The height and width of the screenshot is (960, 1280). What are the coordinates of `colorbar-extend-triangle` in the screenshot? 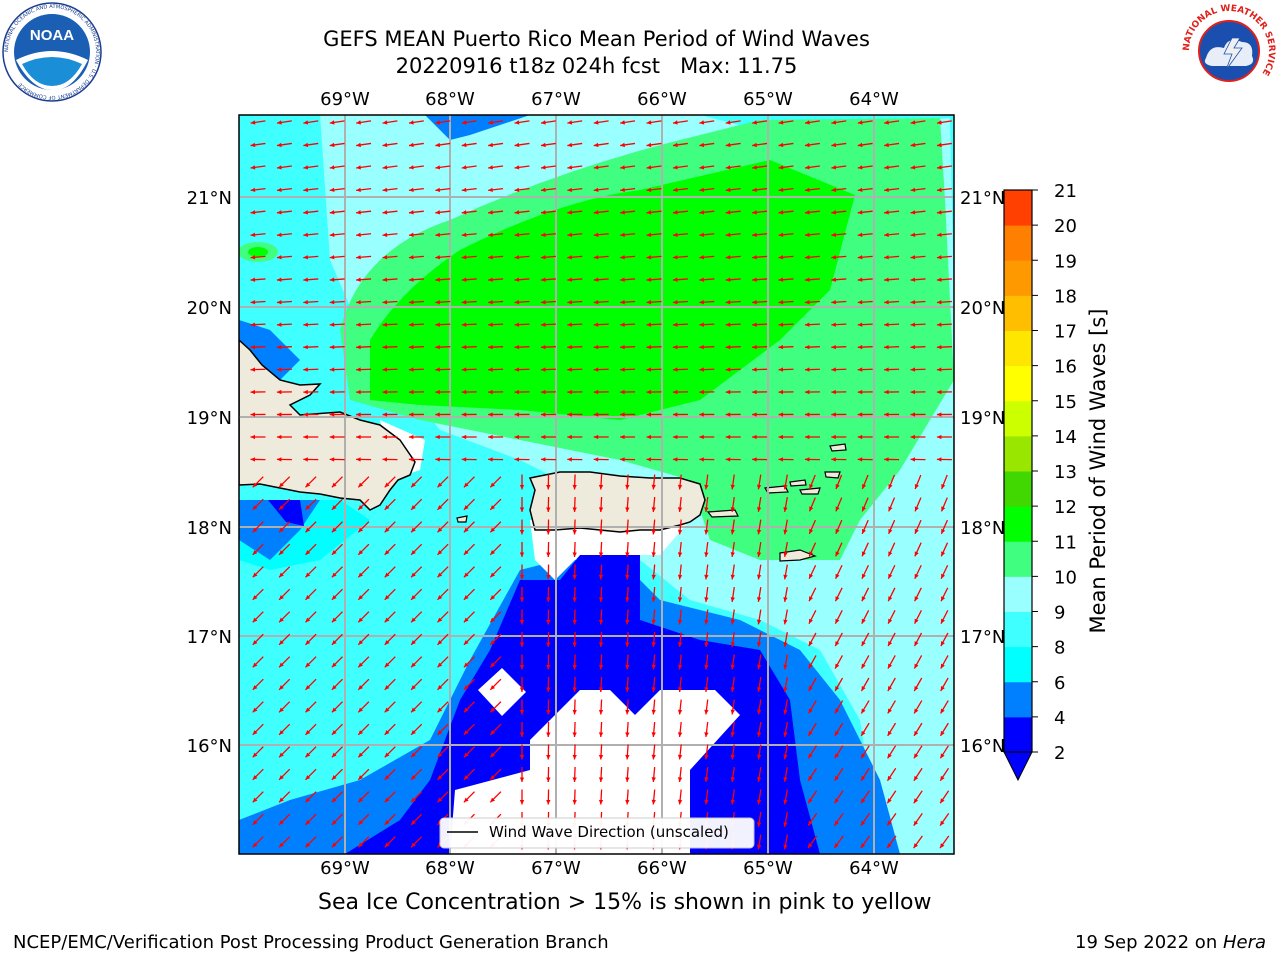 It's located at (1018, 766).